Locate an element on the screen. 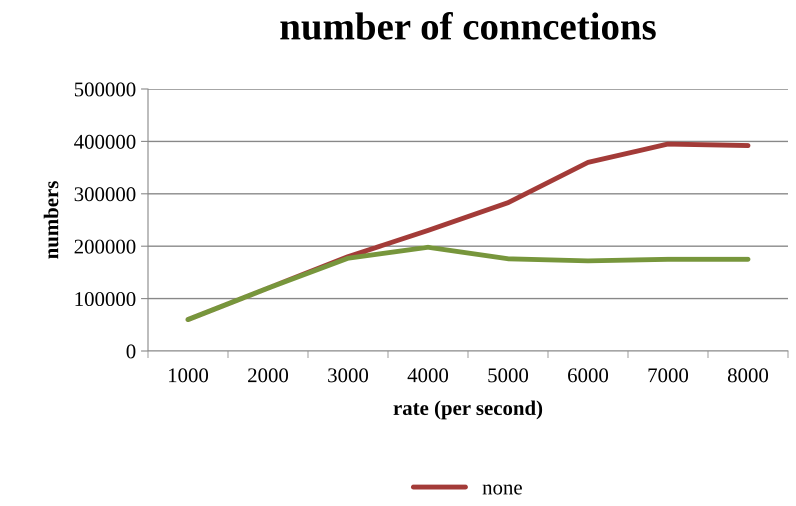  x-tick-label: 6000 is located at coordinates (588, 375).